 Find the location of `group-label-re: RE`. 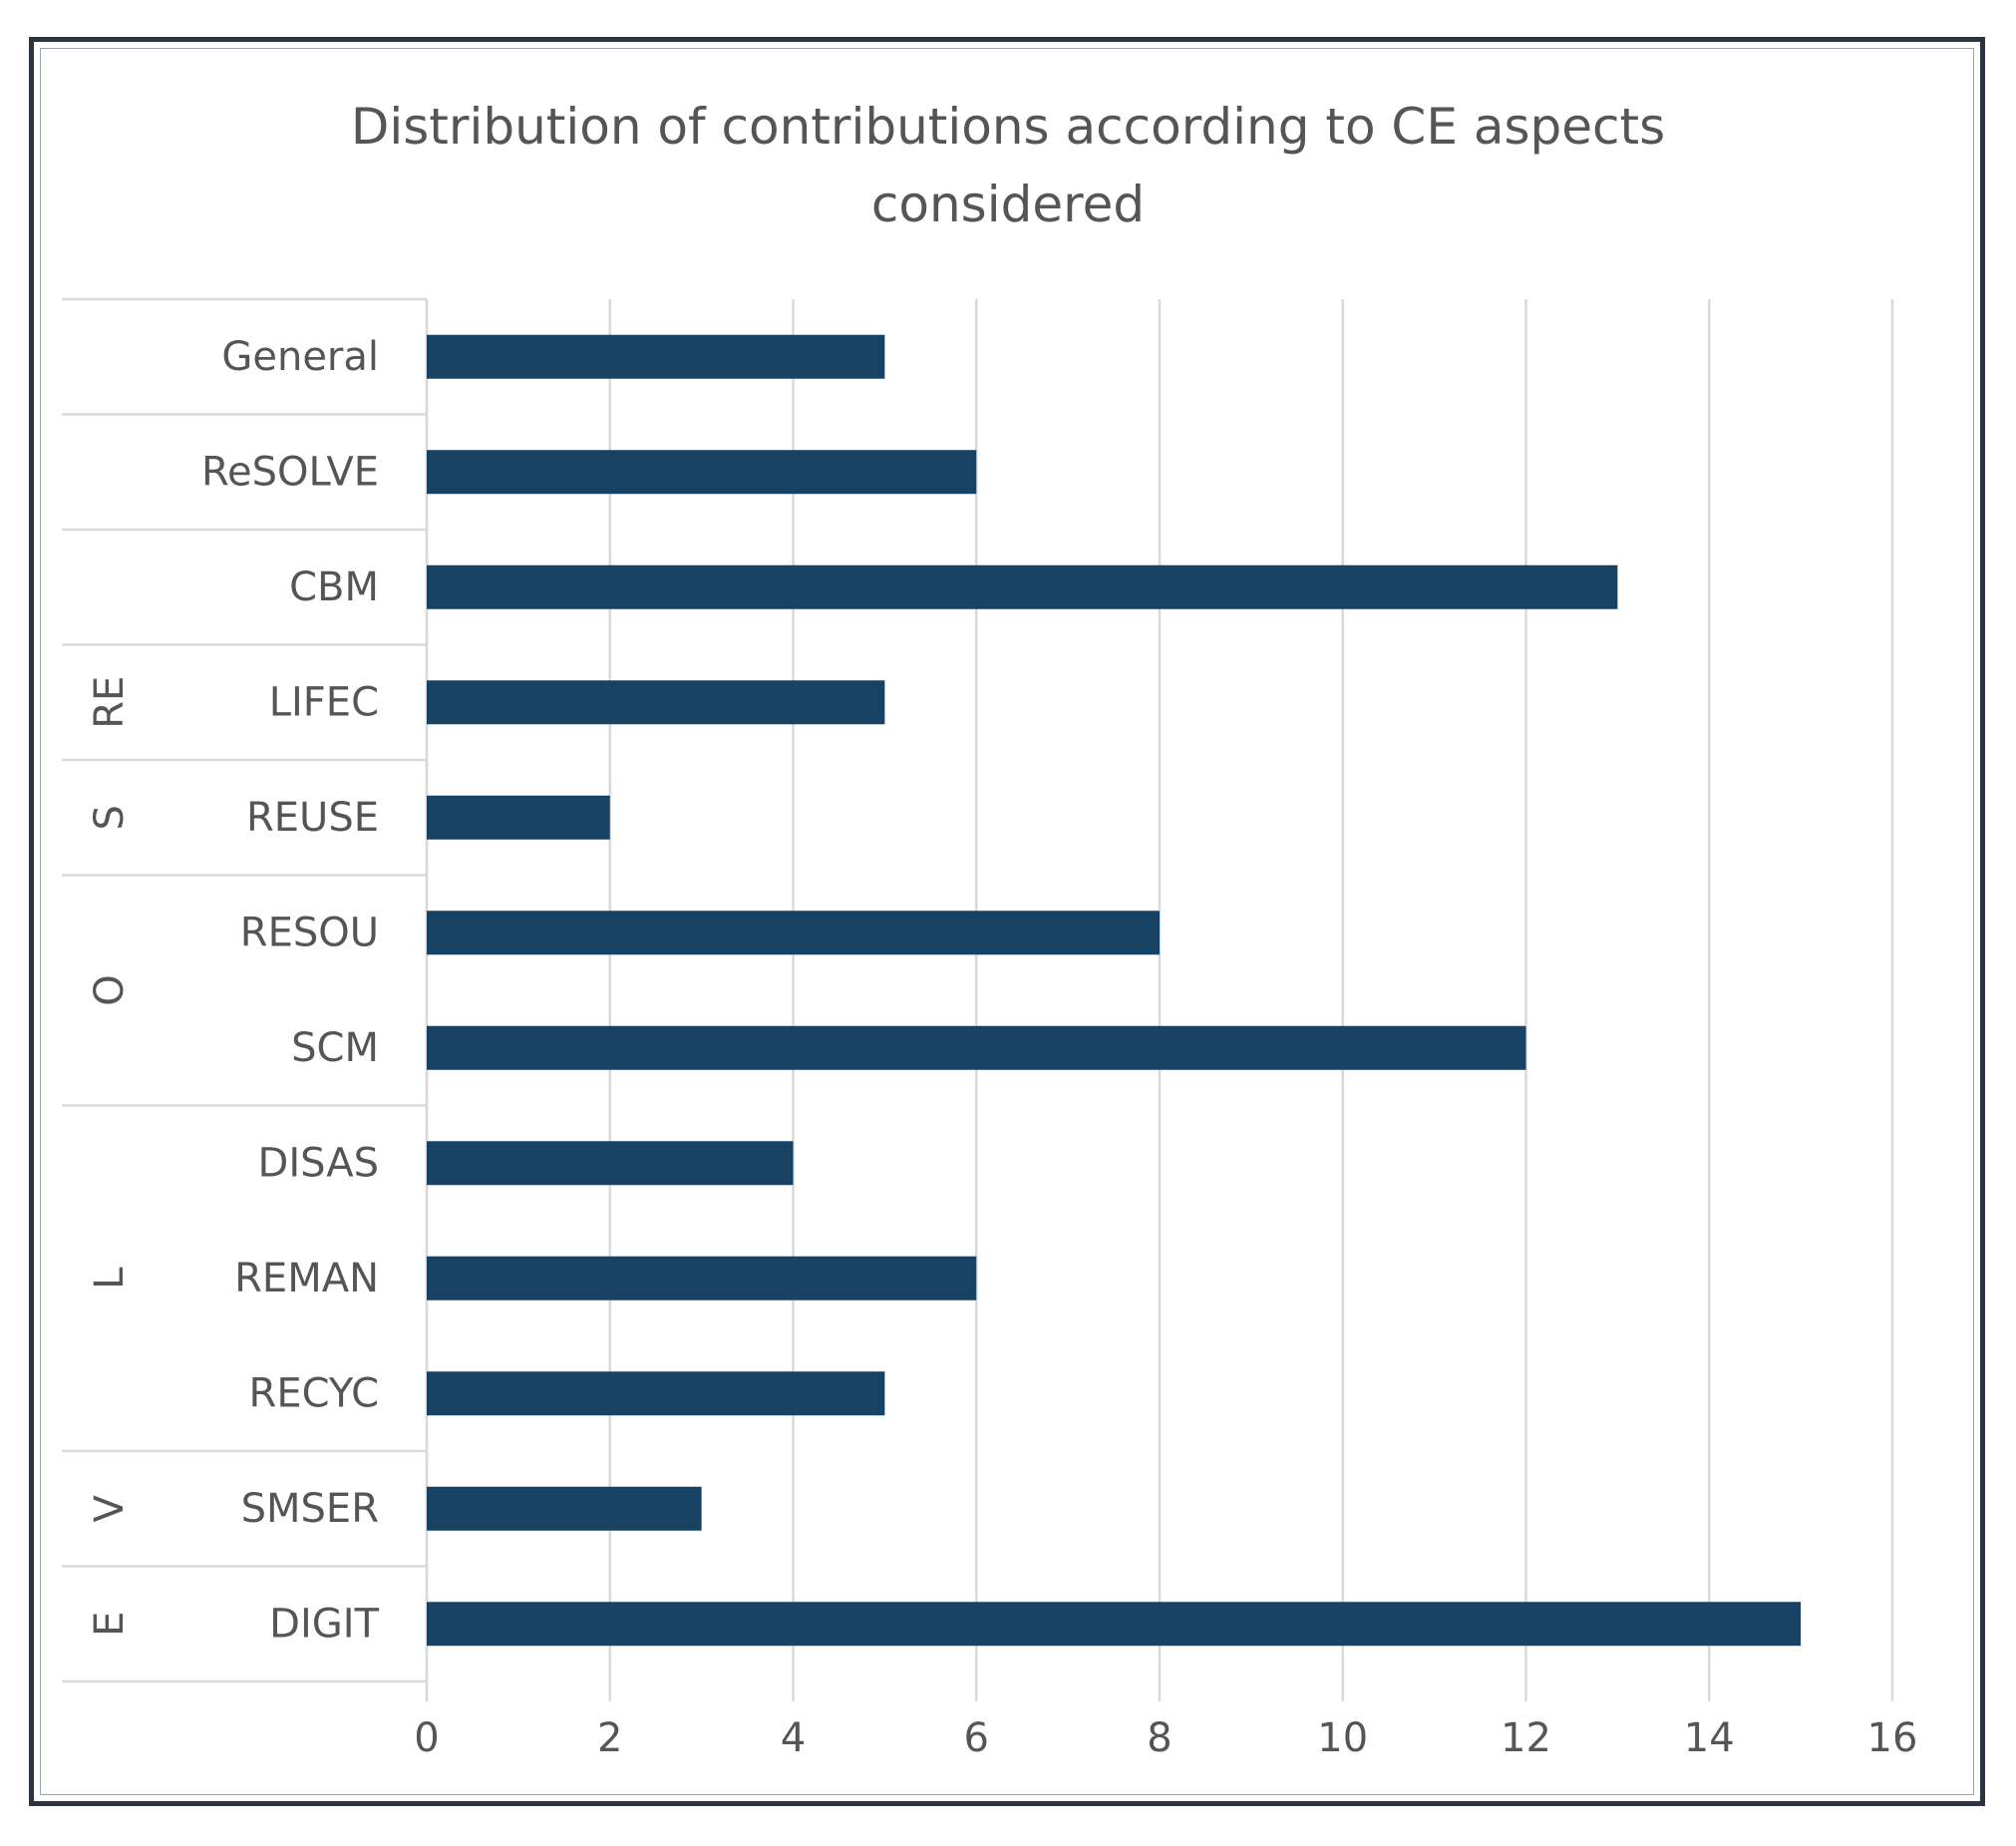

group-label-re: RE is located at coordinates (110, 702).